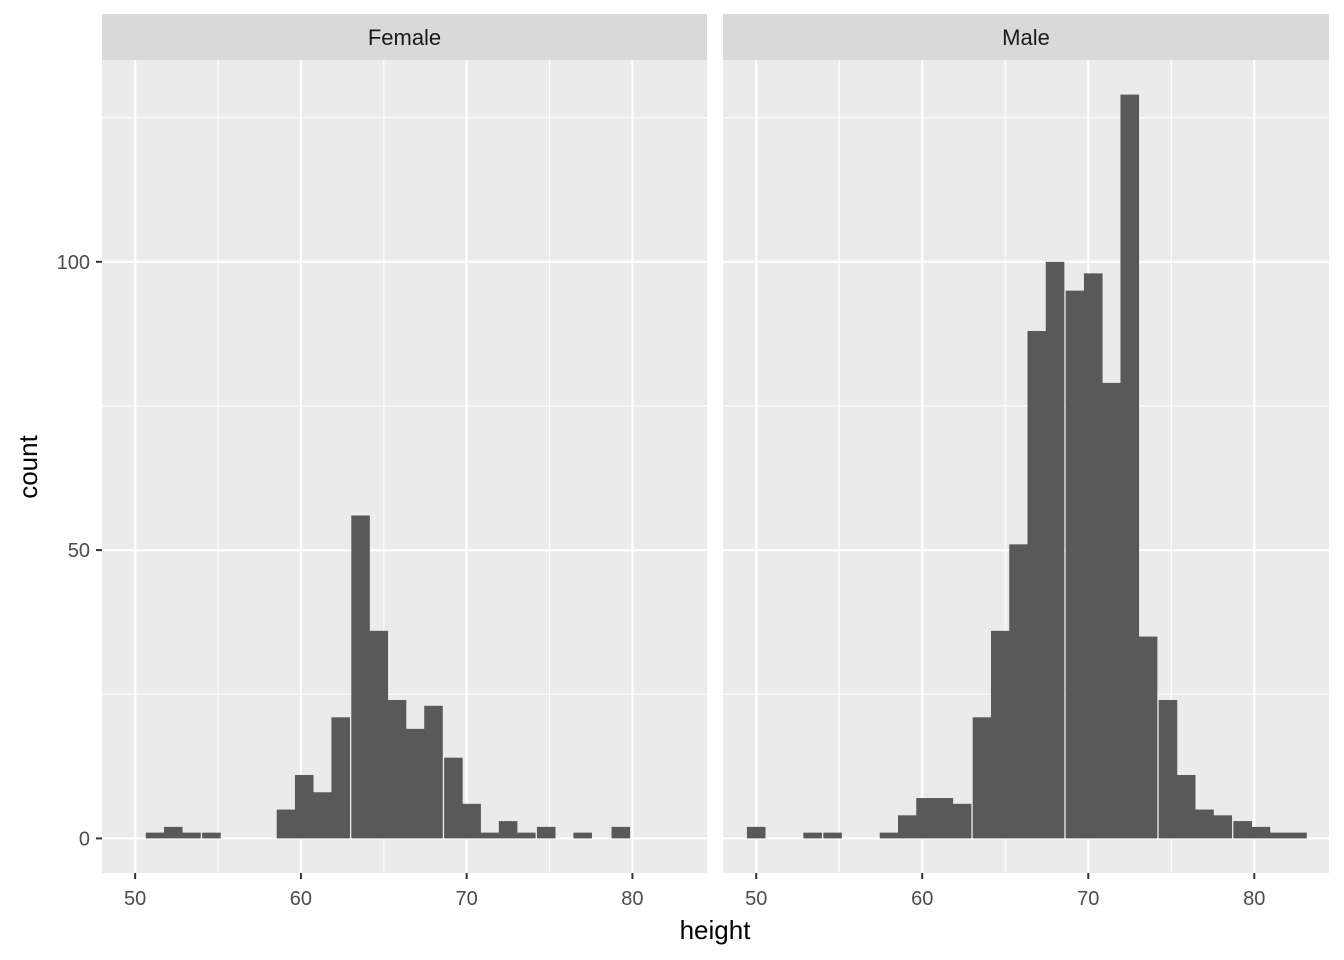 The image size is (1344, 960). Describe the element at coordinates (716, 930) in the screenshot. I see `x-axis-title: height` at that location.